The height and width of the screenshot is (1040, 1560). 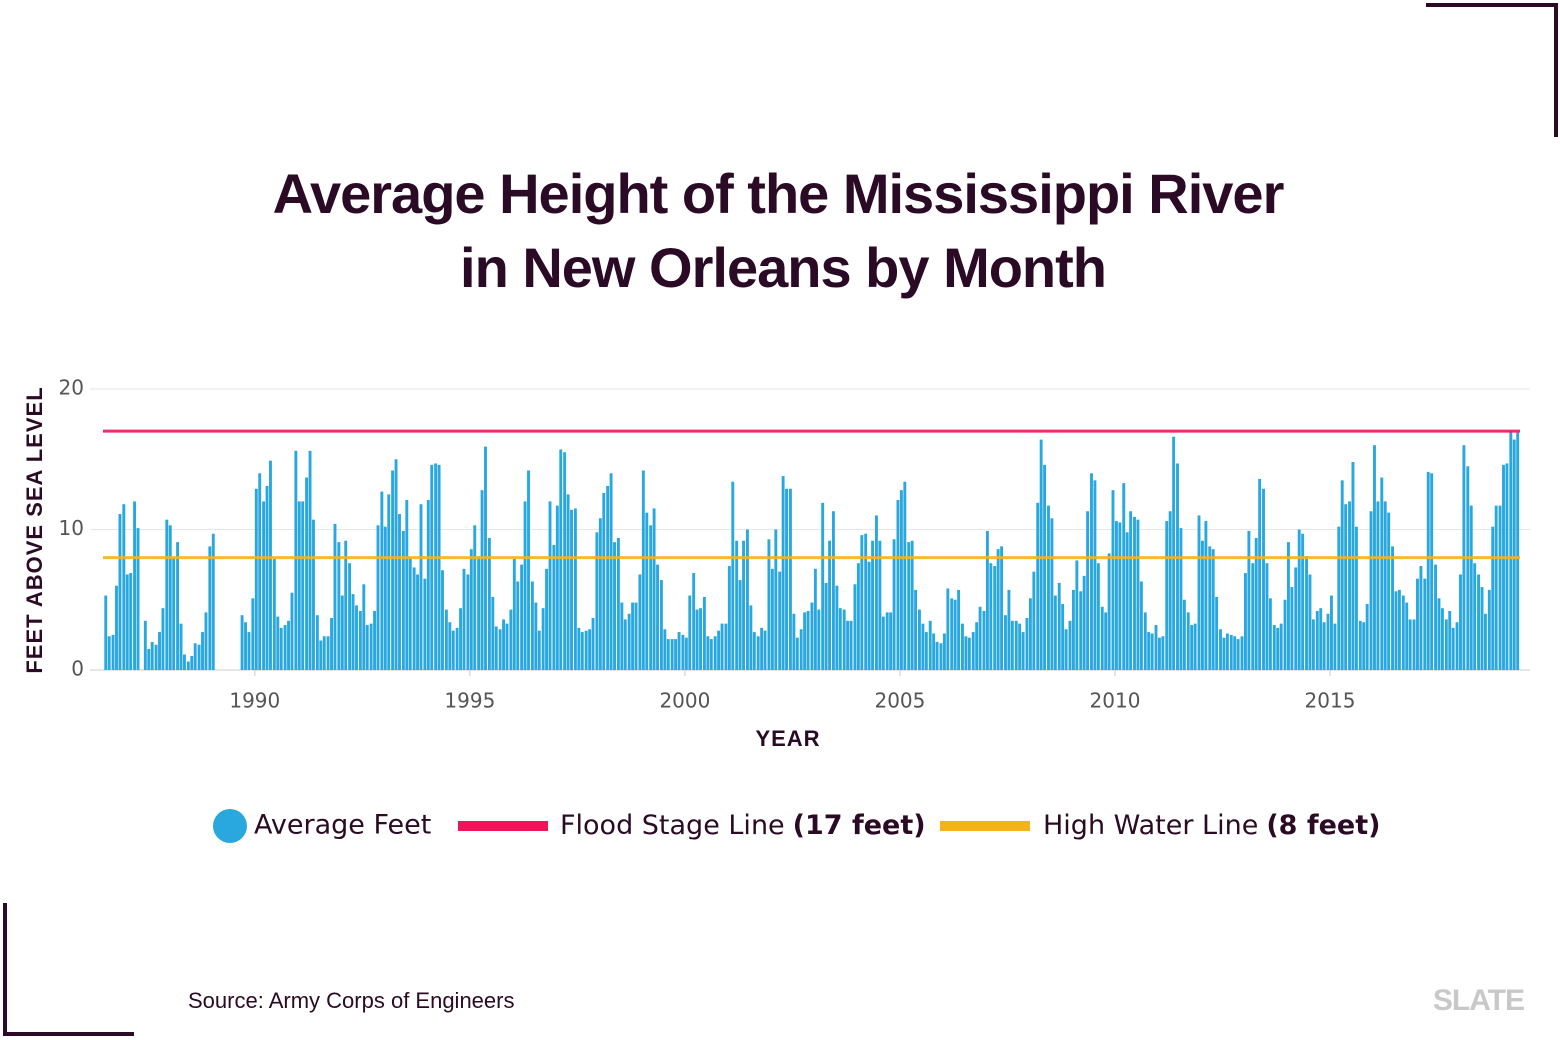 I want to click on legend-name: Flood Stage Line, so click(x=672, y=825).